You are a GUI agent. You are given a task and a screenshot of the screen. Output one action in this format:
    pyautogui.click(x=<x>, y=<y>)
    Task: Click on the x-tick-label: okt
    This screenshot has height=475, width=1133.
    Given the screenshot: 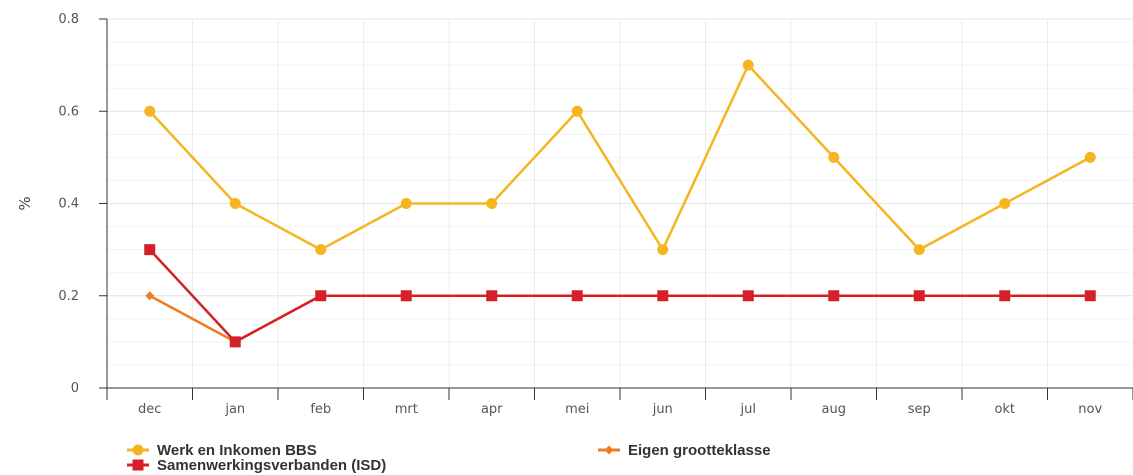 What is the action you would take?
    pyautogui.click(x=1004, y=409)
    